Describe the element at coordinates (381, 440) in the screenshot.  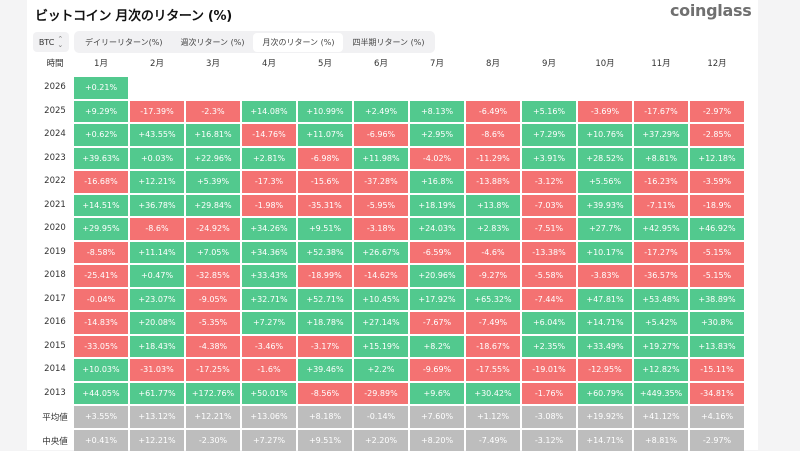
I see `heatmap-cell: +2.20%` at that location.